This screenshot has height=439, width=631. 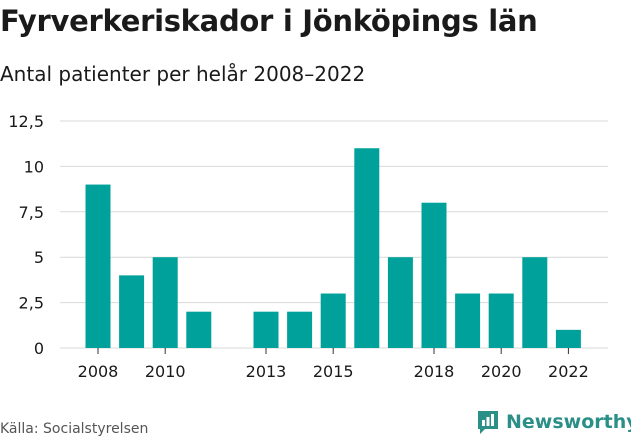 I want to click on brand-name: Newsworthy, so click(x=568, y=422).